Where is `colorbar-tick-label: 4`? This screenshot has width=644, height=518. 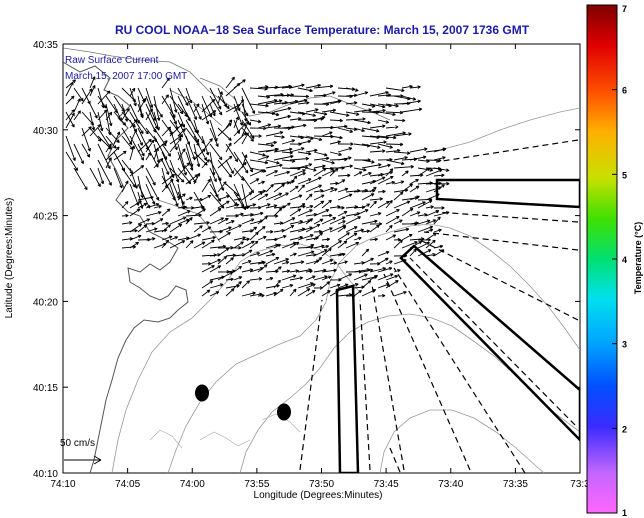 colorbar-tick-label: 4 is located at coordinates (624, 260).